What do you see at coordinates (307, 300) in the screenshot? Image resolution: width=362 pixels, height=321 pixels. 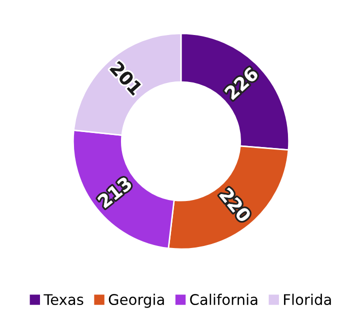 I see `legend-label: Florida` at bounding box center [307, 300].